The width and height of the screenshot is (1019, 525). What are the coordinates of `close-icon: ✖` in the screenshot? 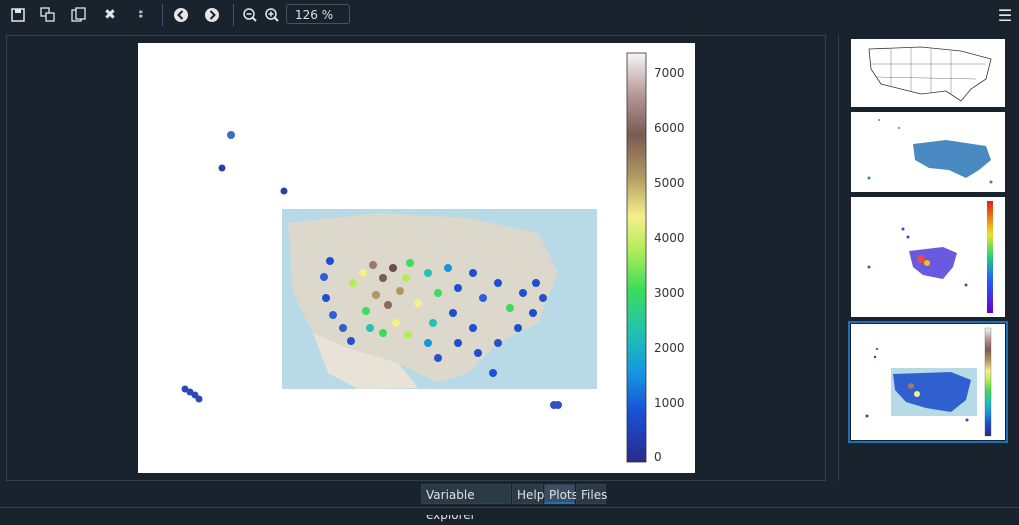 It's located at (110, 15).